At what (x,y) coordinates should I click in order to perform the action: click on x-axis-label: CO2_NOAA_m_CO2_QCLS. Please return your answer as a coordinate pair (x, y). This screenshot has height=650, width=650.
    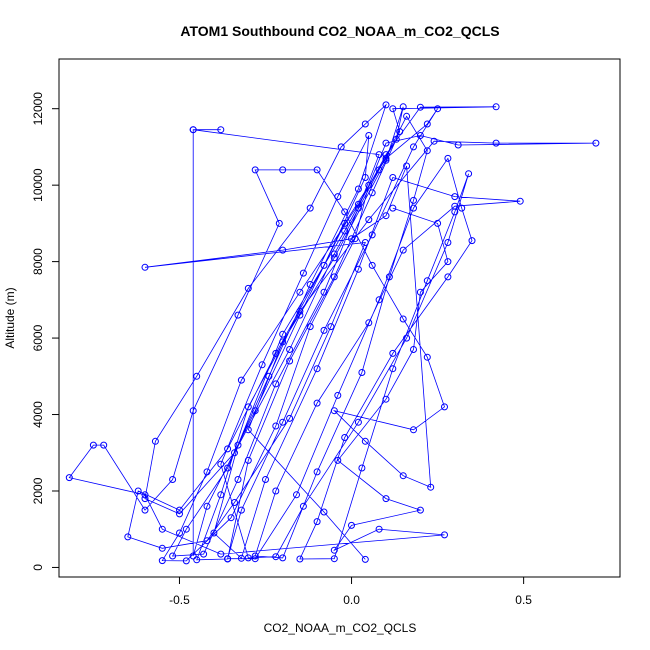
    Looking at the image, I should click on (340, 628).